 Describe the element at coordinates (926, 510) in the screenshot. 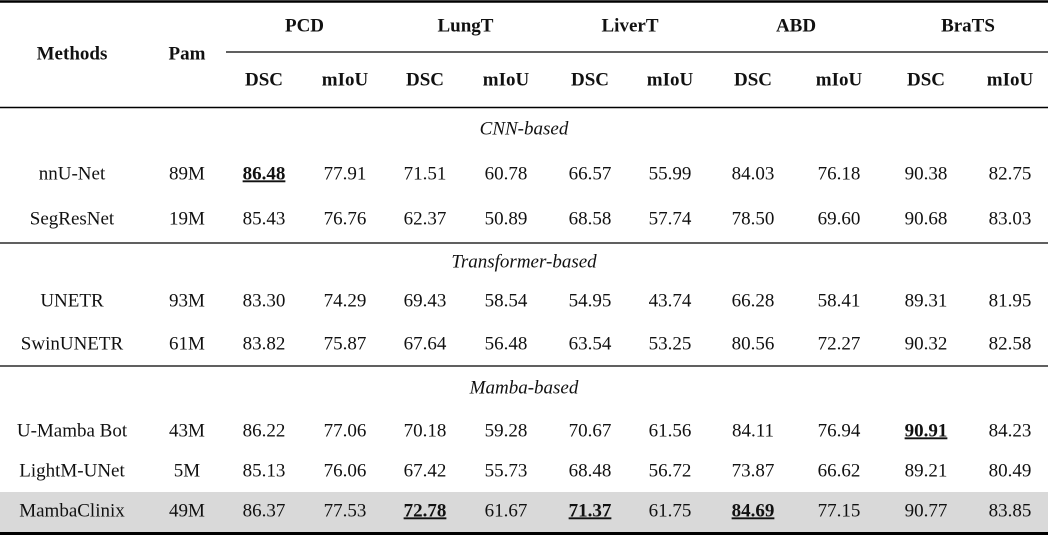

I see `metric-value: 90.77` at that location.